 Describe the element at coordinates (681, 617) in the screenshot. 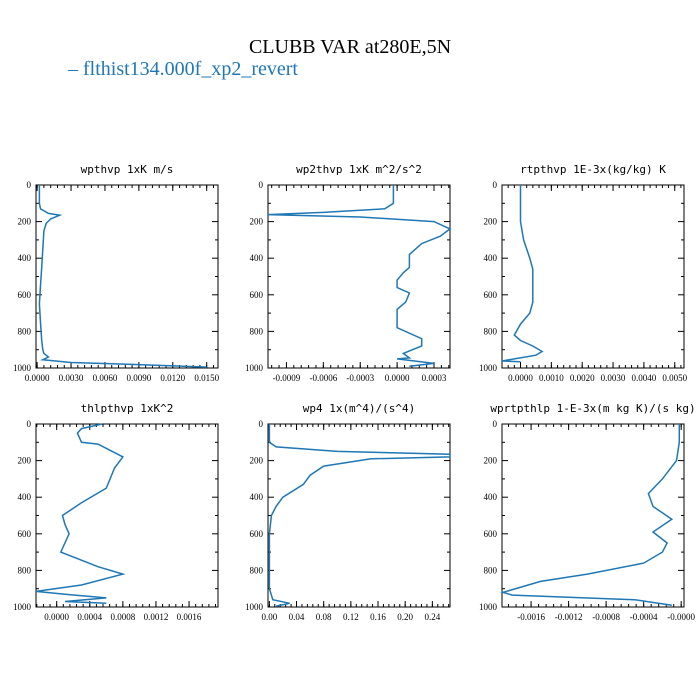

I see `x-tick-label: -0.0000` at that location.